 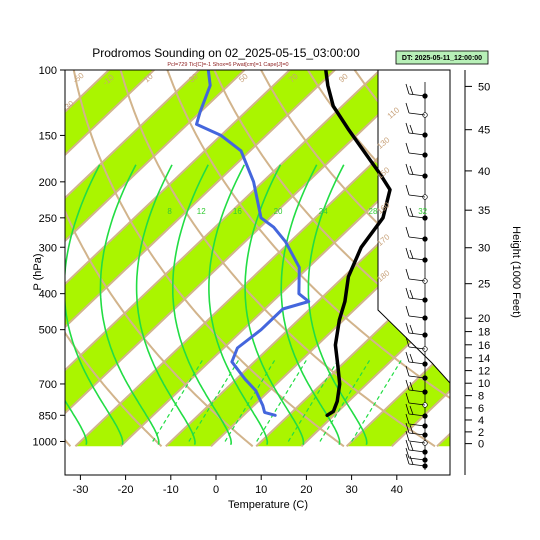 What do you see at coordinates (484, 285) in the screenshot?
I see `height-tick-label: 25` at bounding box center [484, 285].